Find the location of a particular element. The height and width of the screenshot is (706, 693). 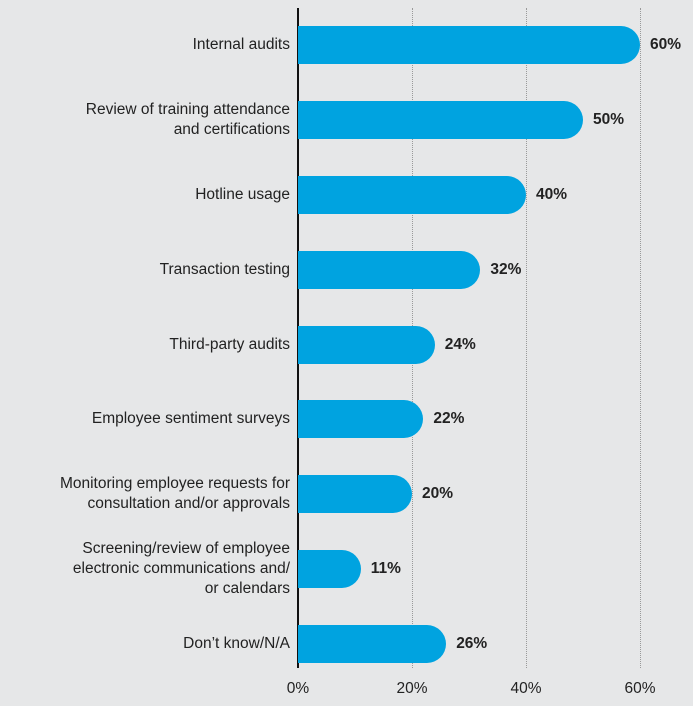

value-label: 26% is located at coordinates (472, 643).